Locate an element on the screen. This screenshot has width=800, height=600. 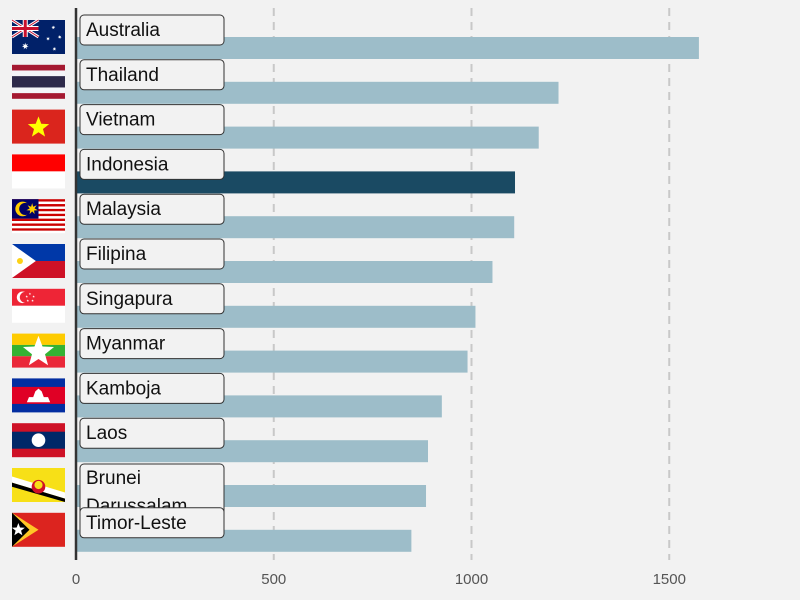
category-label: Malaysia is located at coordinates (123, 209).